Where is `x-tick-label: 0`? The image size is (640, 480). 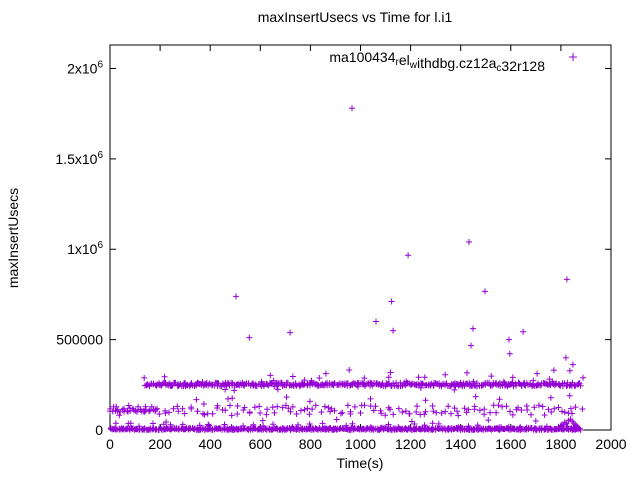
x-tick-label: 0 is located at coordinates (110, 444).